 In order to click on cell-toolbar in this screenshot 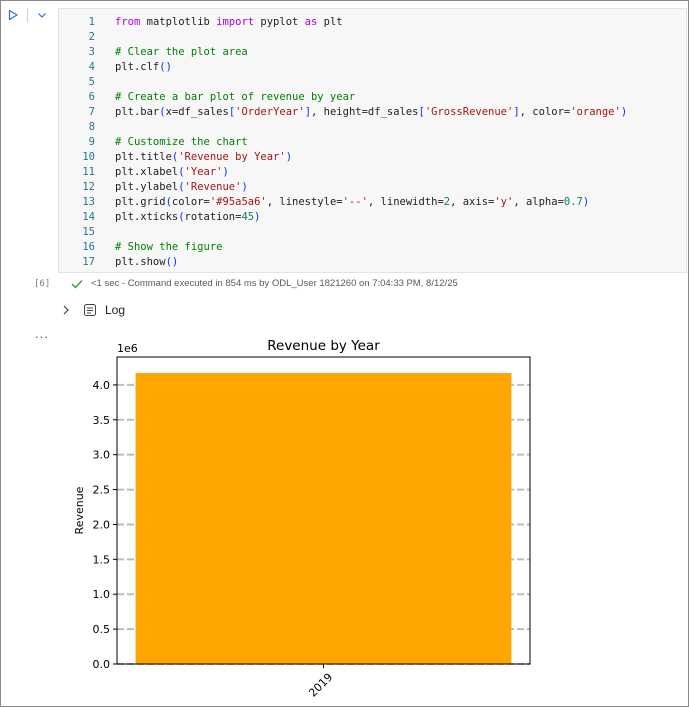, I will do `click(27, 15)`.